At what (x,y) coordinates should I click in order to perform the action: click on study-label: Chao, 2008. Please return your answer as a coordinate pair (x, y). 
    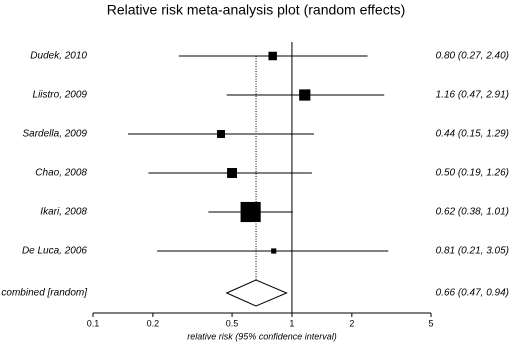
    Looking at the image, I should click on (61, 173).